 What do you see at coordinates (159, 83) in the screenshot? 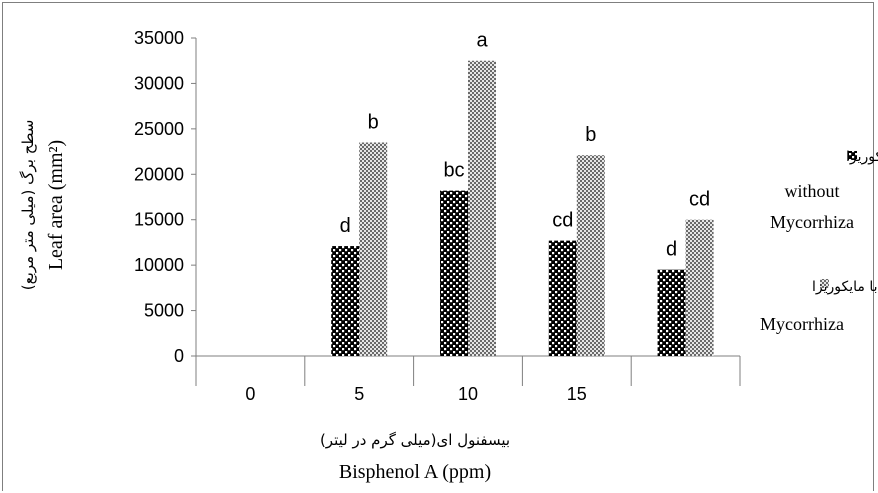
I see `y-tick-label: 30000` at bounding box center [159, 83].